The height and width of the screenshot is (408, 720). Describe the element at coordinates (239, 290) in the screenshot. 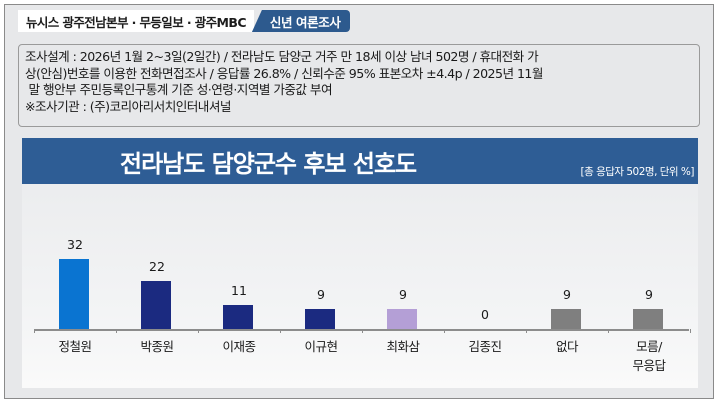

I see `bar-value-label: 11` at that location.